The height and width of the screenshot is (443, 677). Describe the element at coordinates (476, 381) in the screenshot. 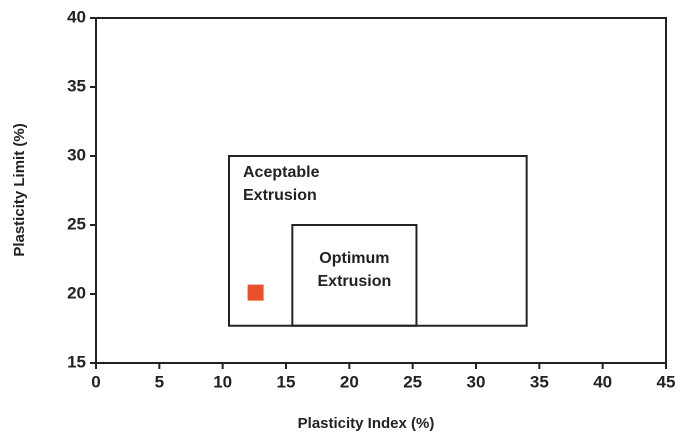

I see `x-tick-label: 30` at that location.